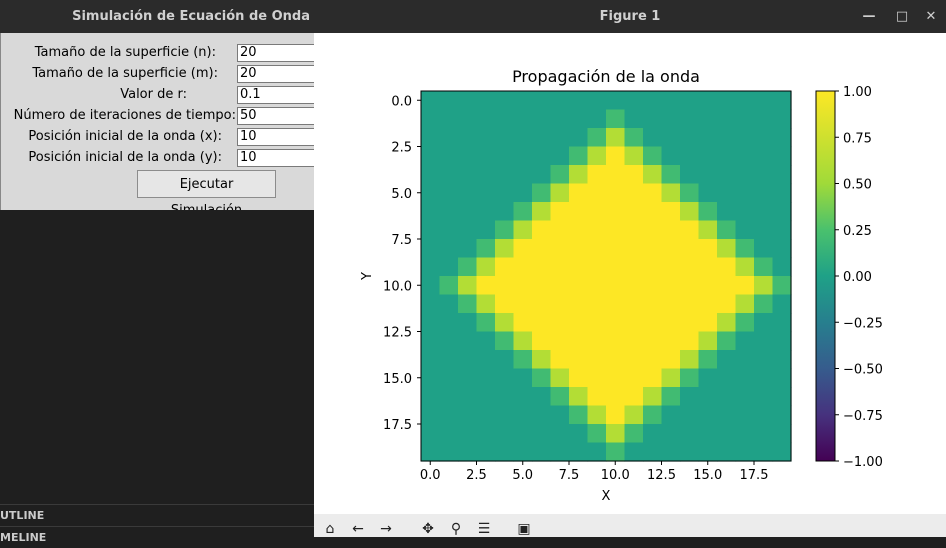 The height and width of the screenshot is (548, 946). What do you see at coordinates (158, 515) in the screenshot?
I see `outline-section: UTLINE` at bounding box center [158, 515].